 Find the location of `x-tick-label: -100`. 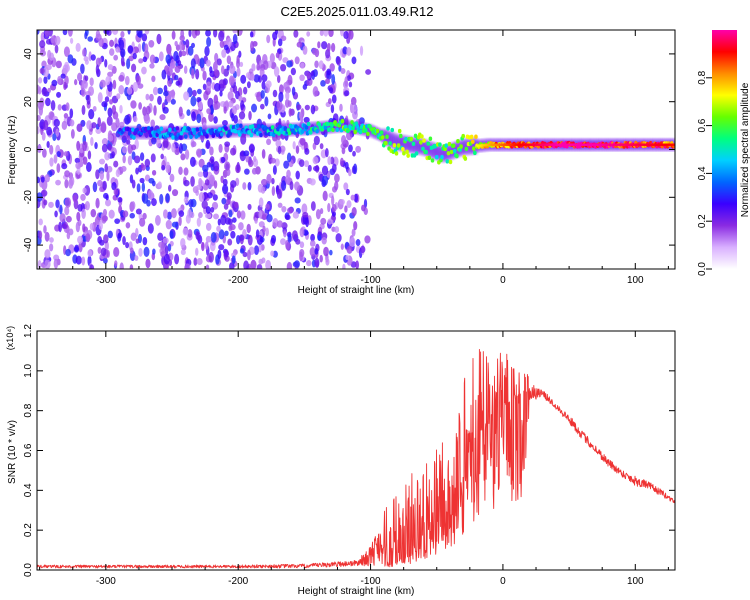

x-tick-label: -100 is located at coordinates (371, 280).